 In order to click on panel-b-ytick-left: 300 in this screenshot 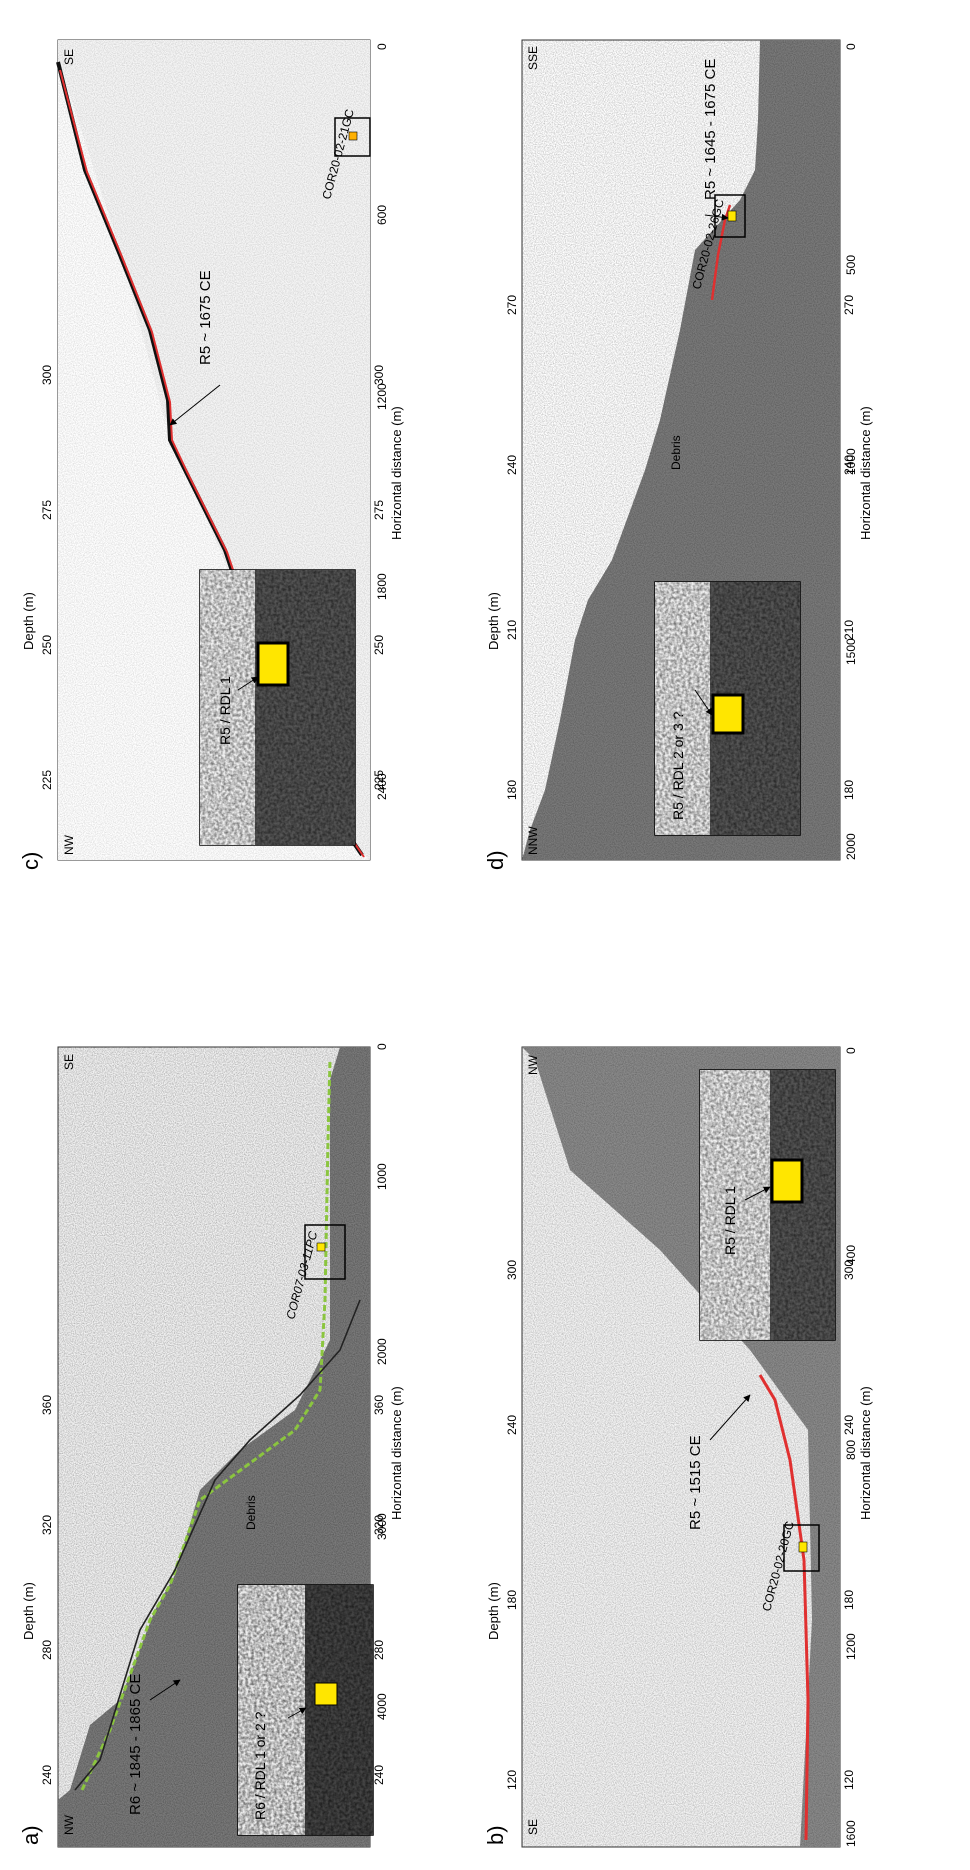, I will do `click(512, 1270)`.